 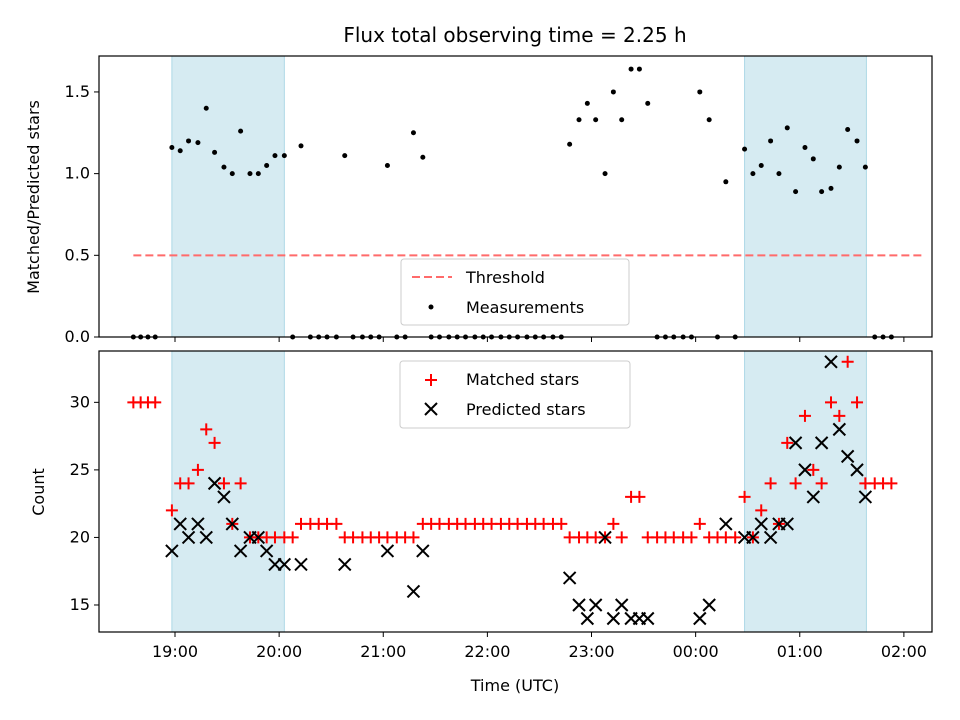 What do you see at coordinates (505, 277) in the screenshot?
I see `top-legend-threshold-label: Threshold` at bounding box center [505, 277].